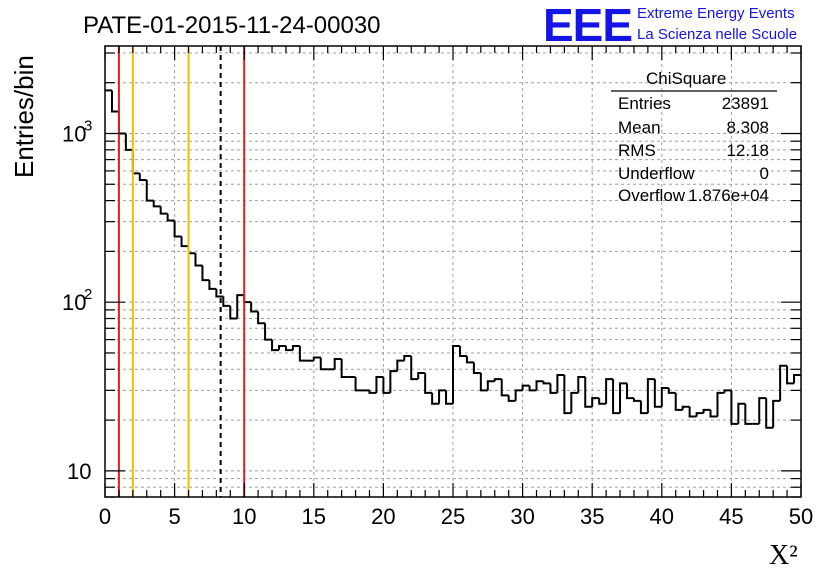  Describe the element at coordinates (592, 516) in the screenshot. I see `x-tick-label: 35` at that location.